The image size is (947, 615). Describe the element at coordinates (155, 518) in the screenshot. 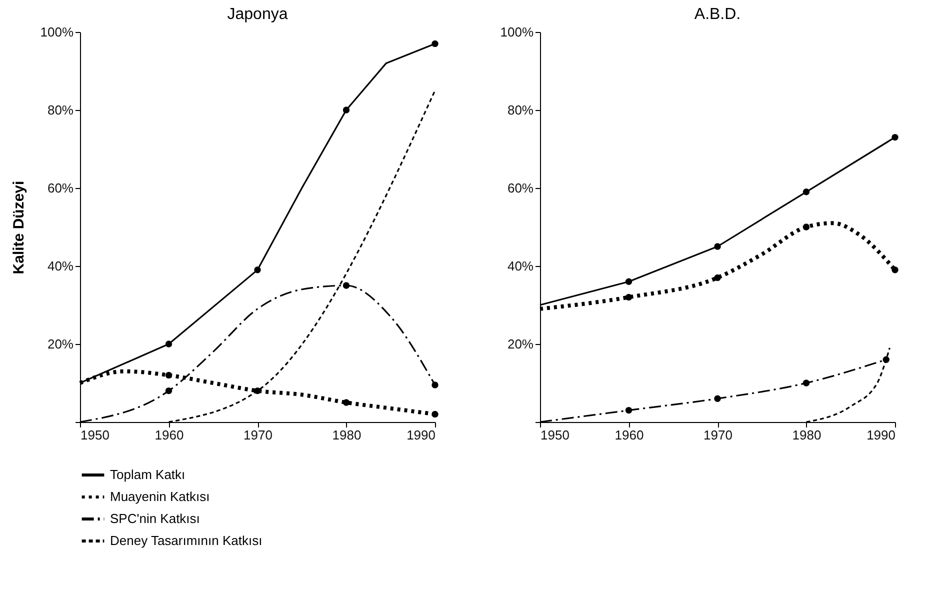

I see `legend-label: SPC'nin Katkısı` at that location.